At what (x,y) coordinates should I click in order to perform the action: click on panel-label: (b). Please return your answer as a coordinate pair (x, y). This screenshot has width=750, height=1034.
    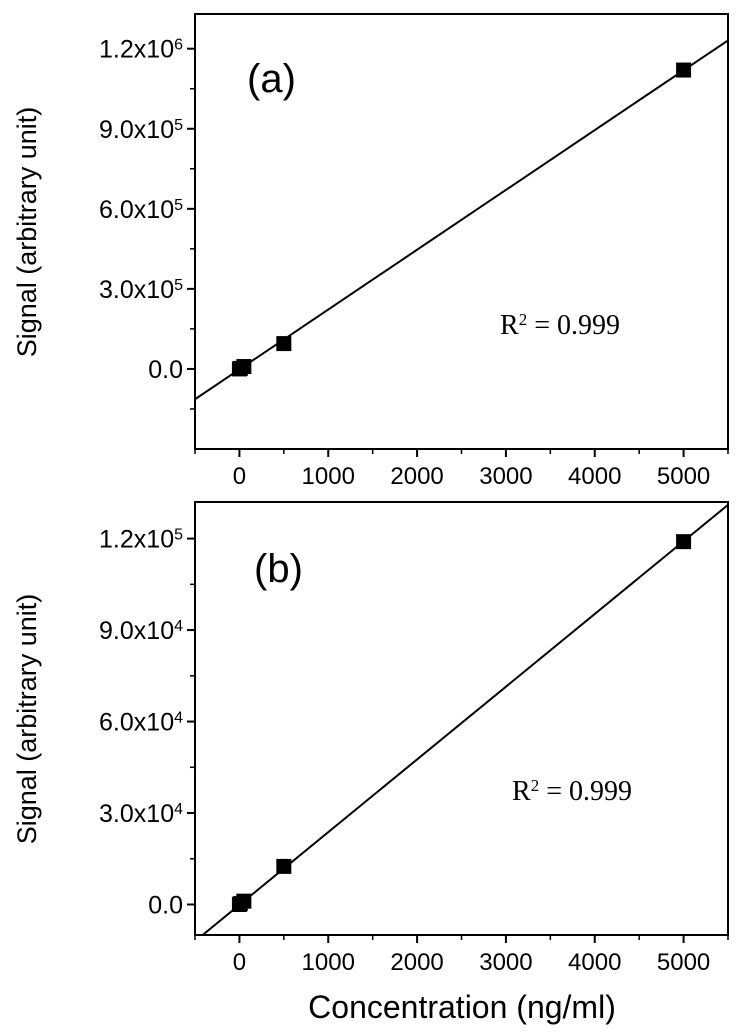
    Looking at the image, I should click on (278, 569).